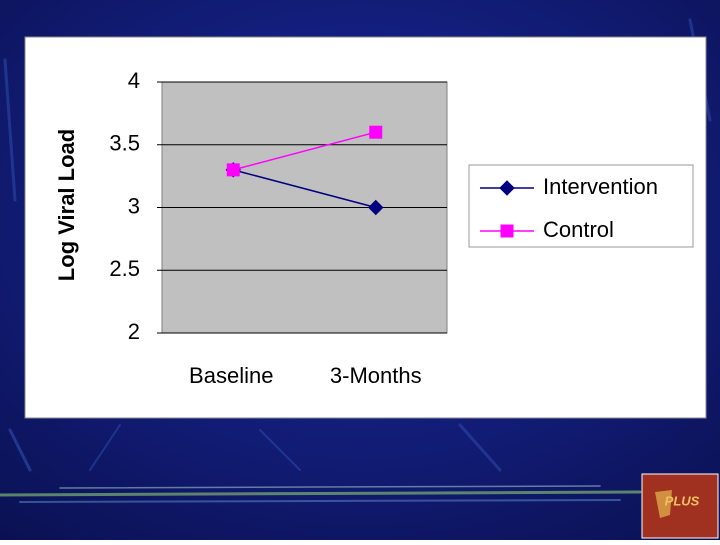 The height and width of the screenshot is (545, 720). Describe the element at coordinates (124, 143) in the screenshot. I see `y-tick-label: 3.5` at that location.